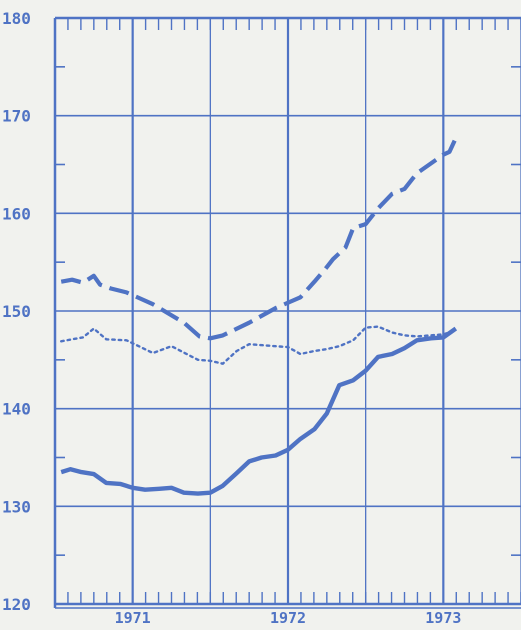 The width and height of the screenshot is (521, 630). Describe the element at coordinates (16, 18) in the screenshot. I see `y-tick-label-180: 180` at that location.